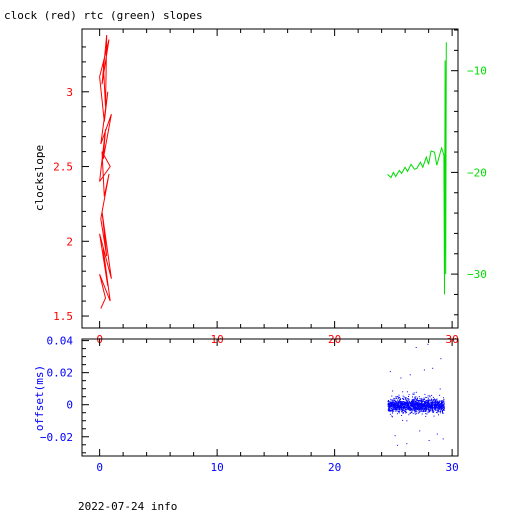 The height and width of the screenshot is (512, 512). What do you see at coordinates (452, 467) in the screenshot?
I see `bottom-x-tick-label: 30` at bounding box center [452, 467].